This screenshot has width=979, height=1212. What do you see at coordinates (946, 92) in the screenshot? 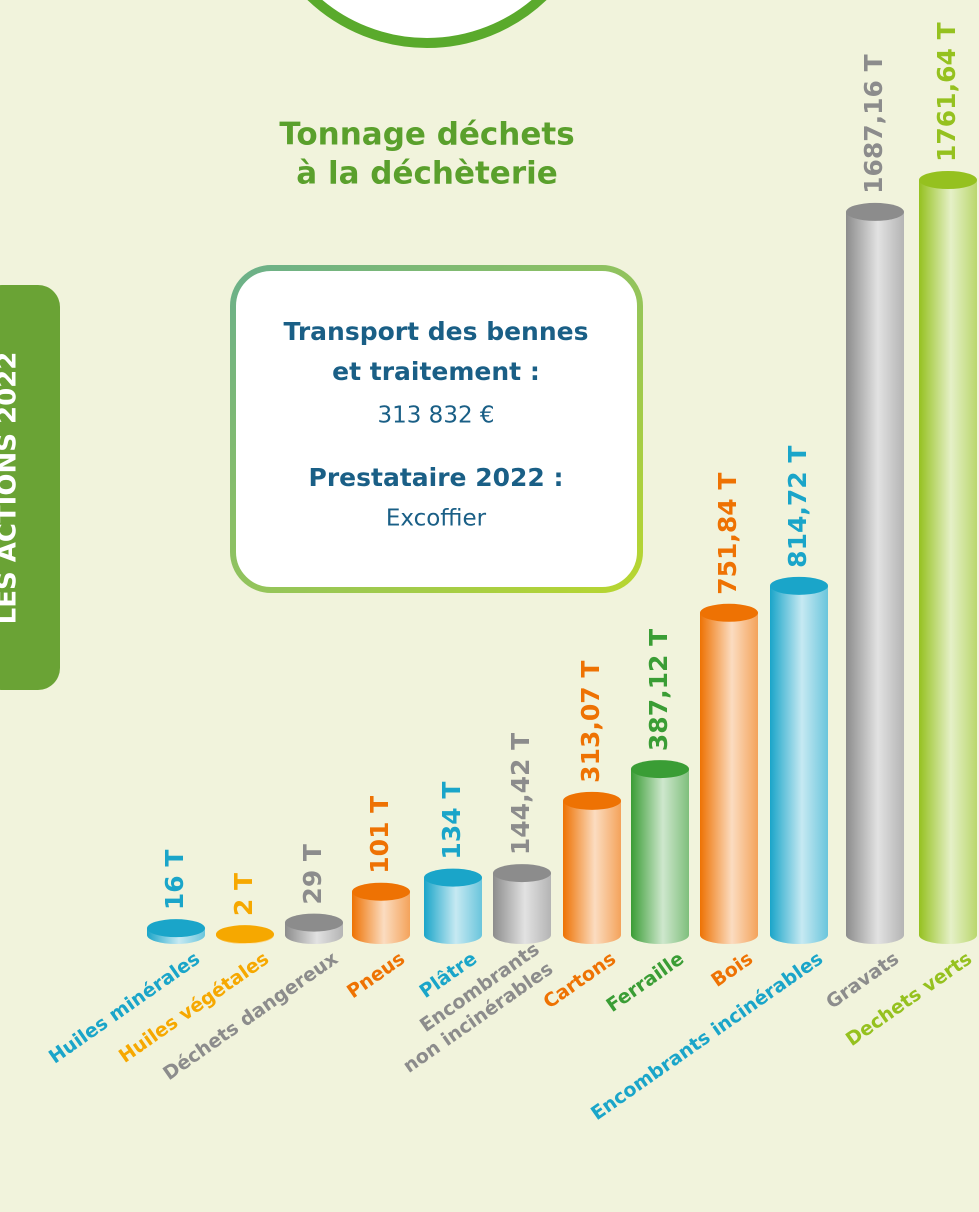
I see `value-label: 1761,64 T` at bounding box center [946, 92].